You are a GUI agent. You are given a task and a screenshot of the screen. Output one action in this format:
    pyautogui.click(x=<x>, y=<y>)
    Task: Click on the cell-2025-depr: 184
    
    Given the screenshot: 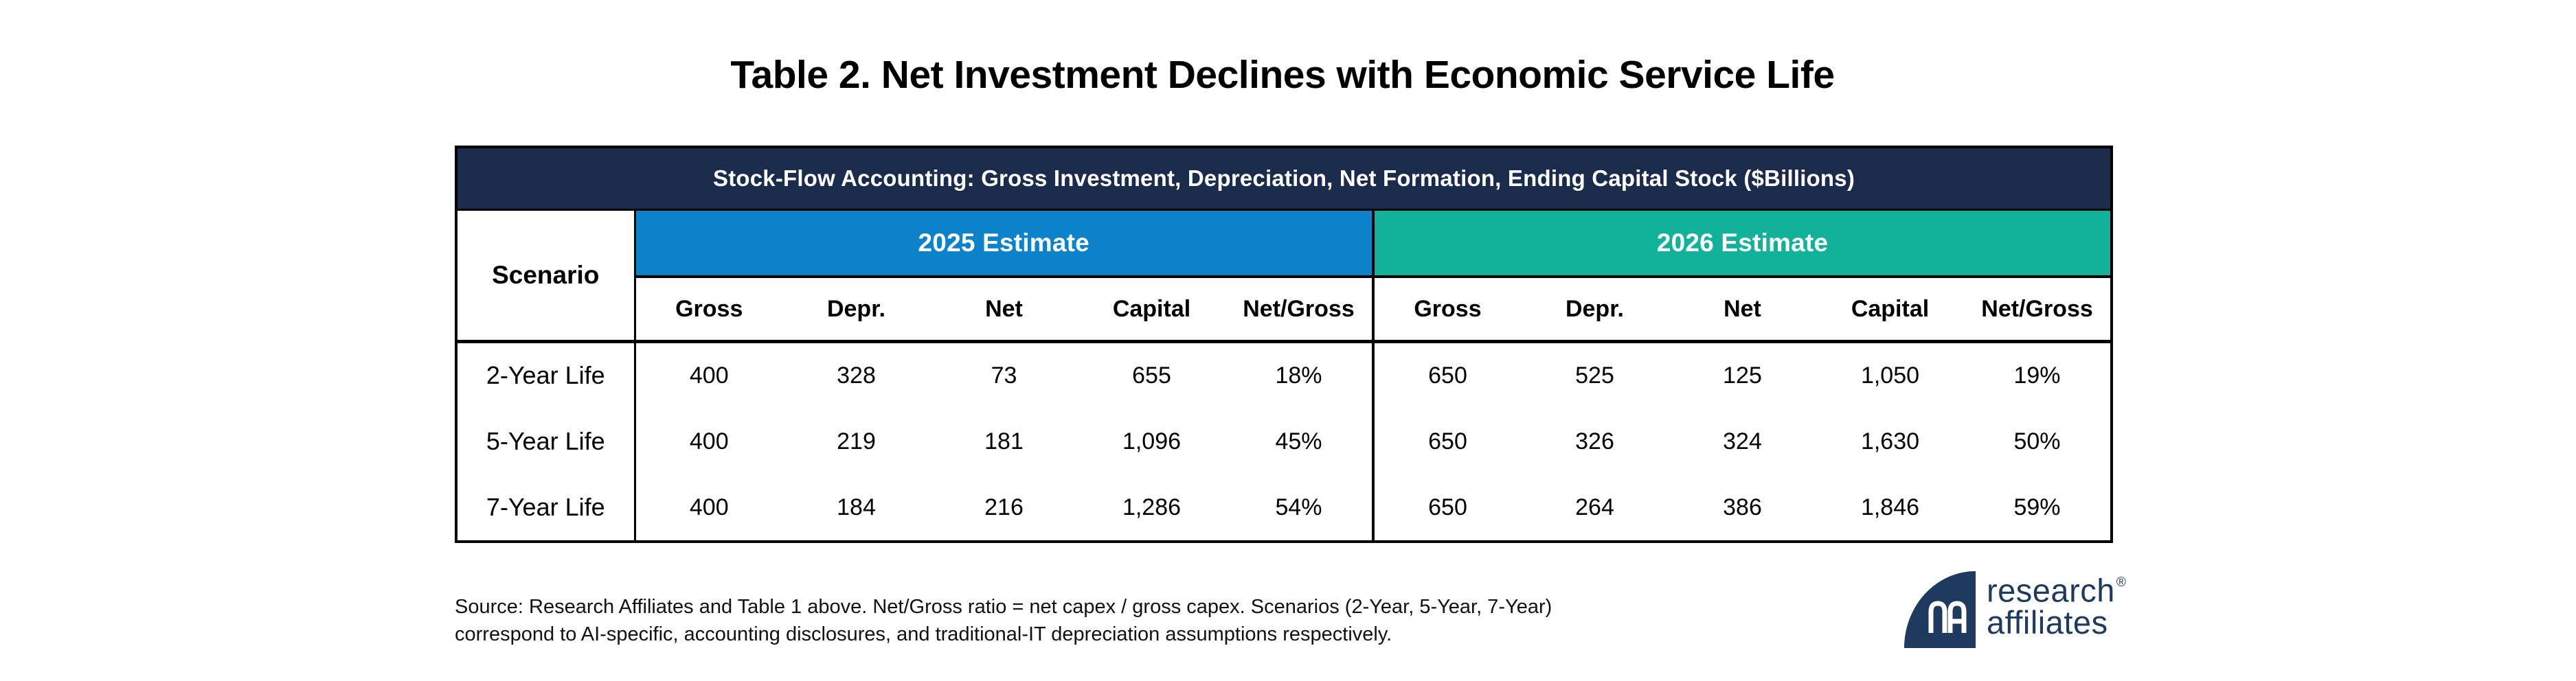 What is the action you would take?
    pyautogui.click(x=856, y=508)
    